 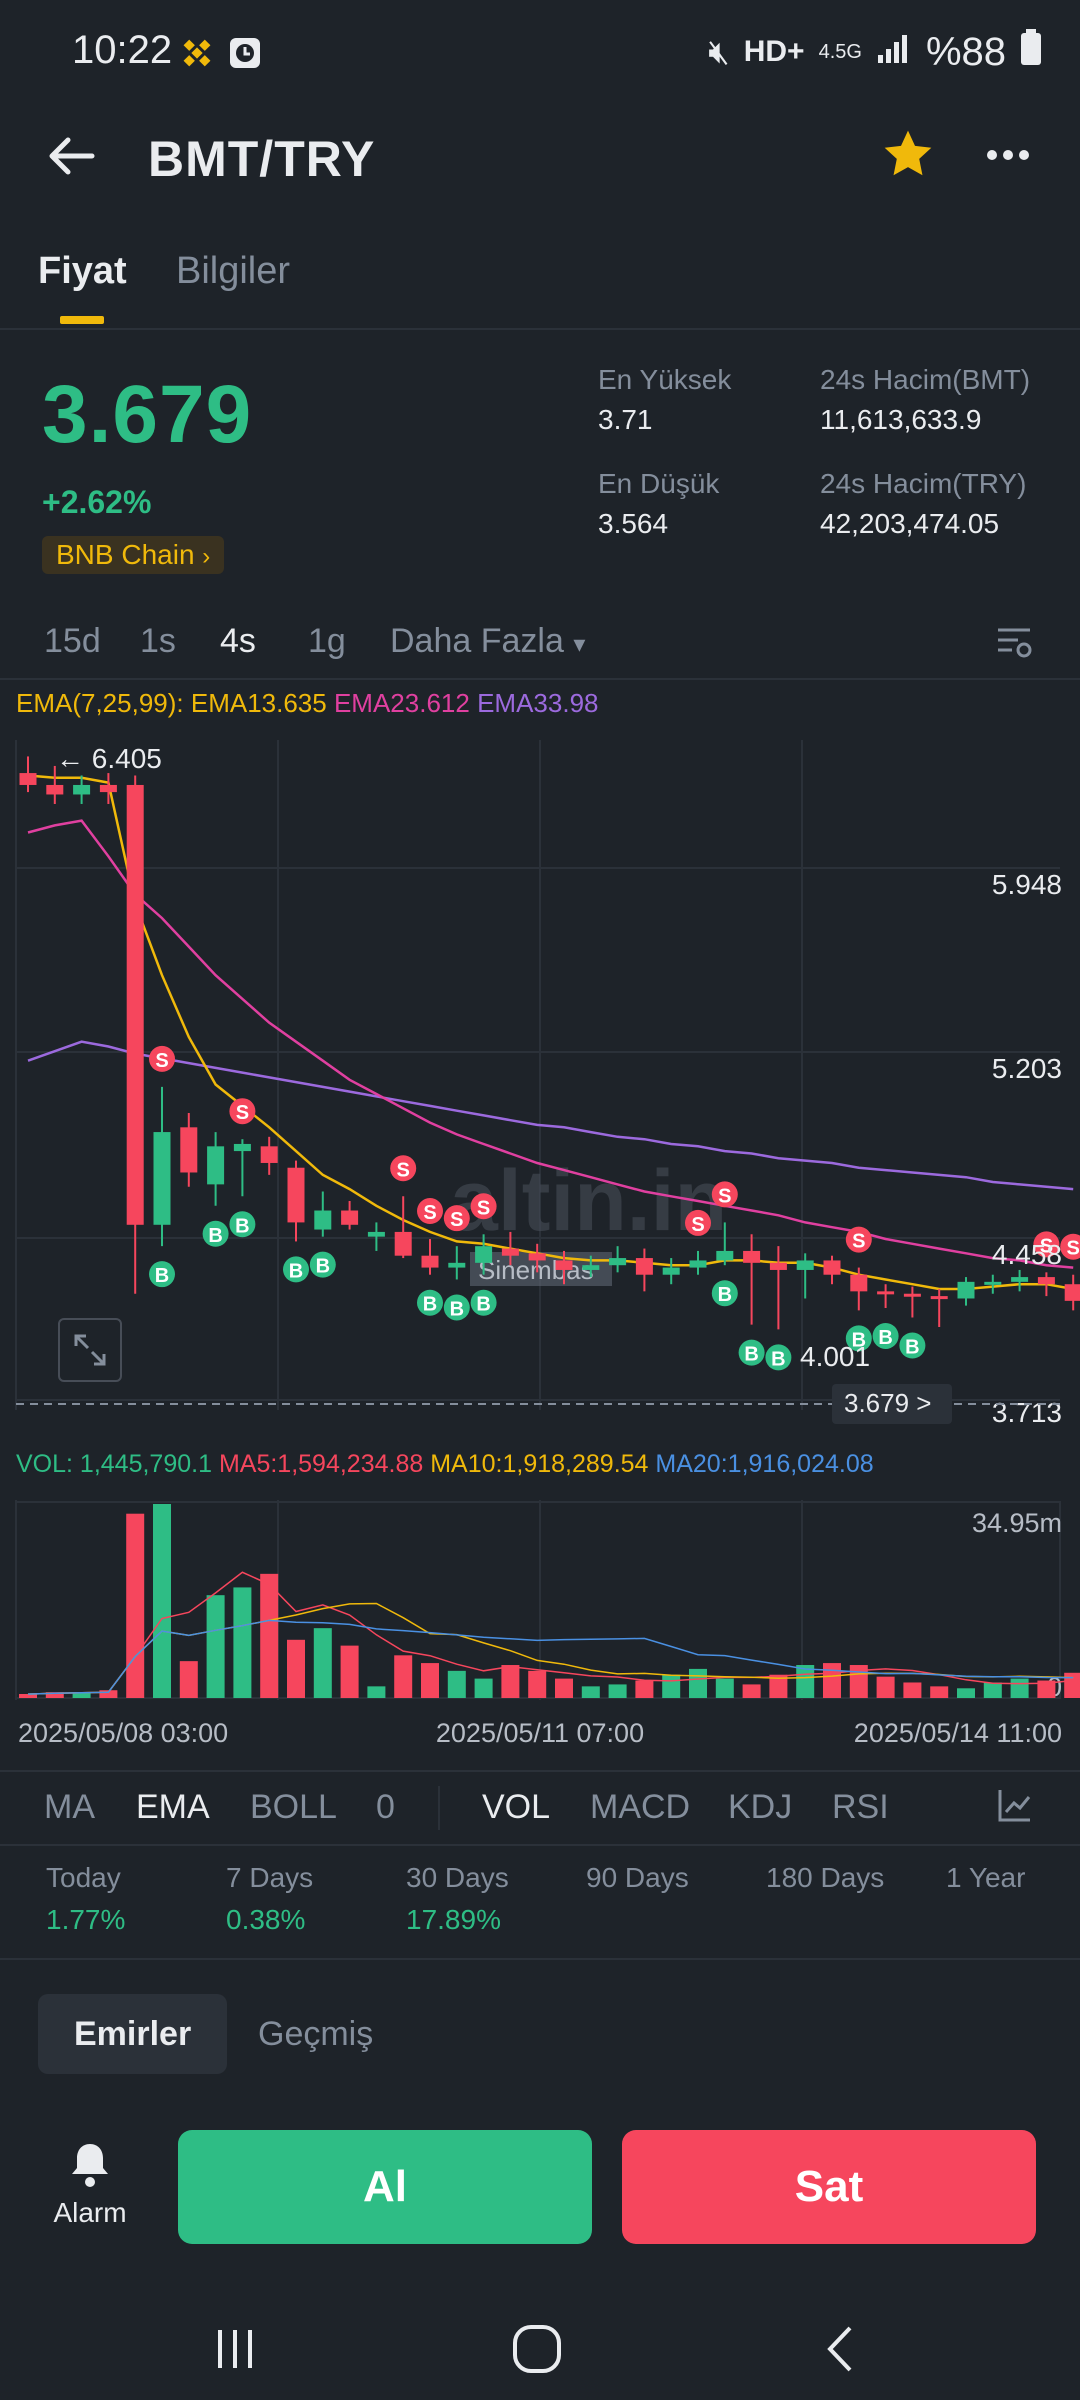 I want to click on perf-label: 30 Days, so click(x=457, y=1877).